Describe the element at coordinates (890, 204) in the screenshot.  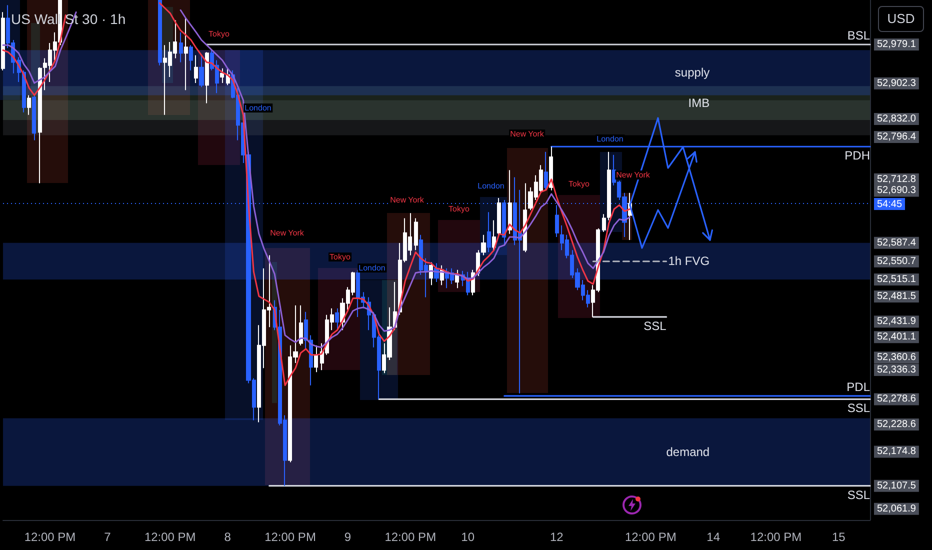
I see `text: 54:45` at that location.